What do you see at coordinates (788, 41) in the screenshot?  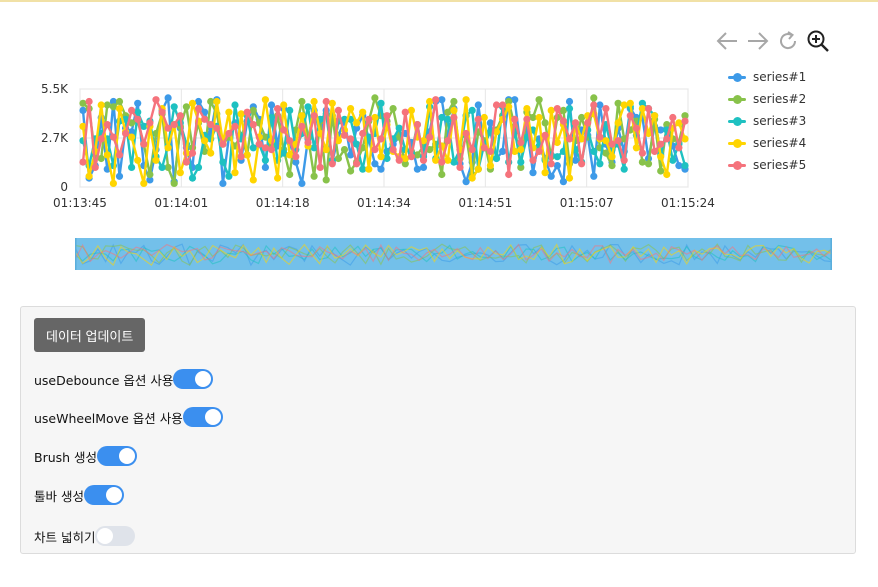 I see `refresh-button` at bounding box center [788, 41].